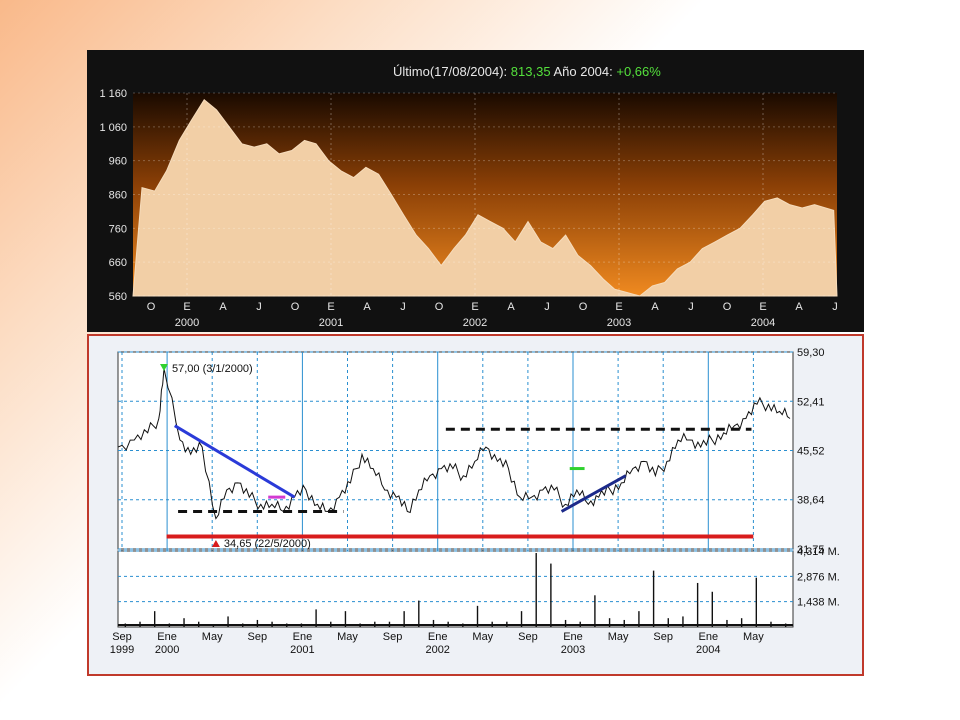  Describe the element at coordinates (113, 128) in the screenshot. I see `top-y-tick-label: 1 060` at that location.